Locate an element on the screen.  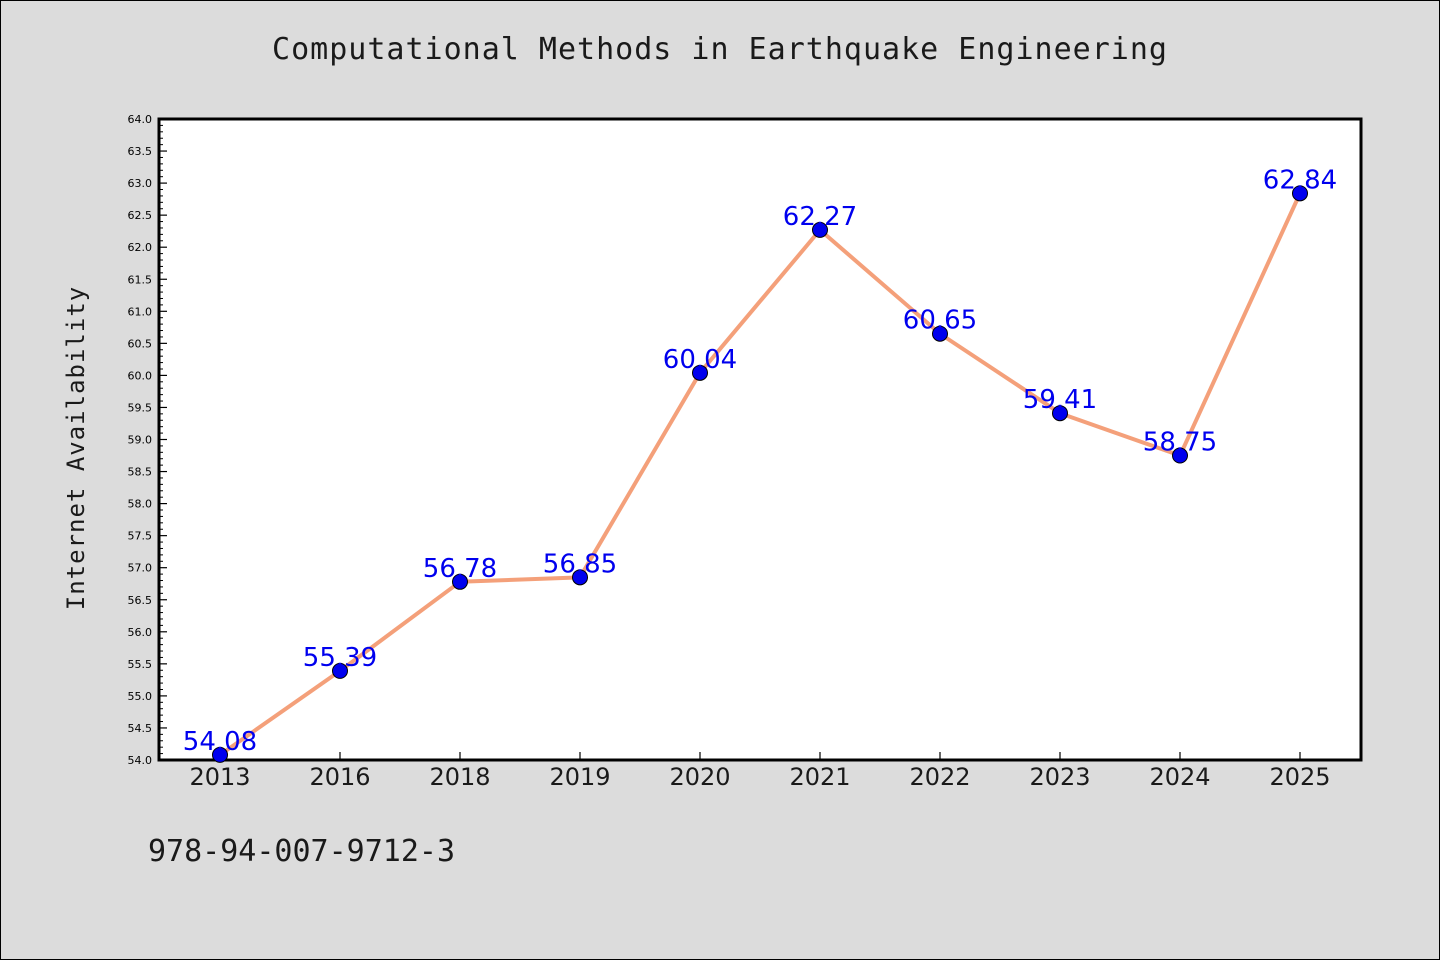
isbn-text: 978-94-007-9712-3 is located at coordinates (302, 851).